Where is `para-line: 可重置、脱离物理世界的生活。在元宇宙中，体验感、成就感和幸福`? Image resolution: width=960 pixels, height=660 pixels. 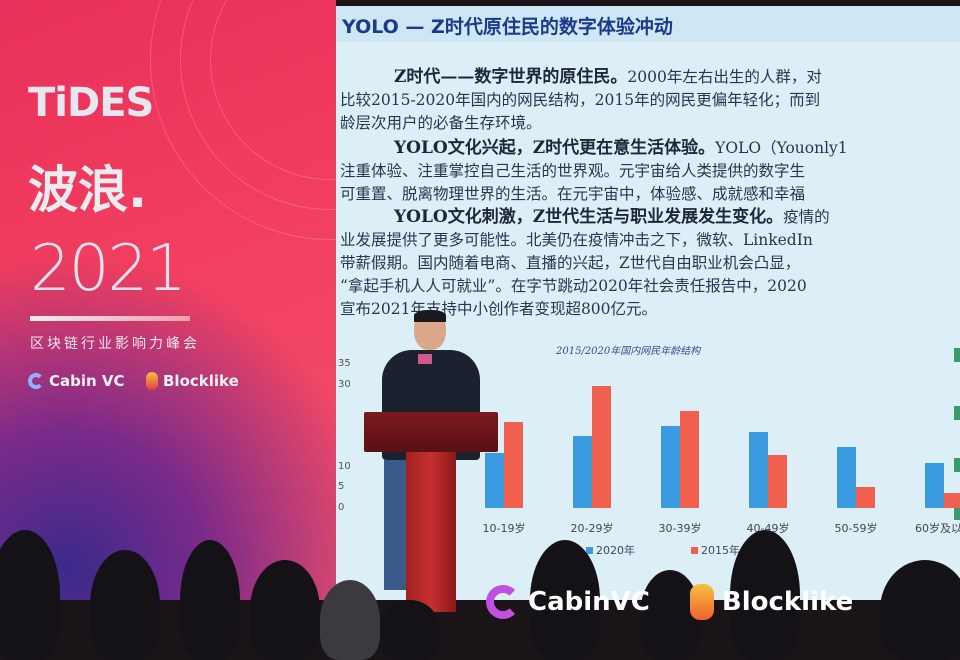 para-line: 可重置、脱离物理世界的生活。在元宇宙中，体验感、成就感和幸福 is located at coordinates (573, 194).